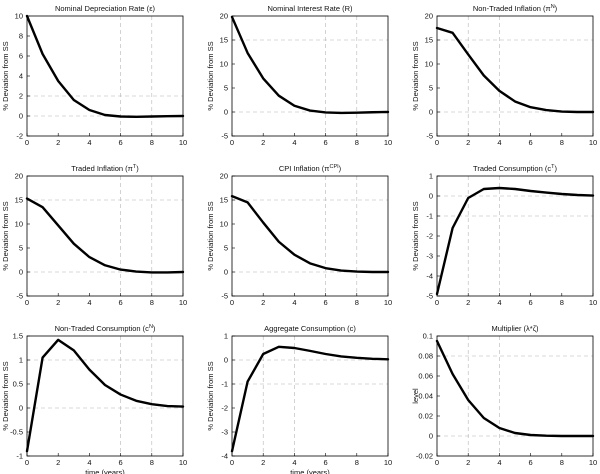 The image size is (600, 474). What do you see at coordinates (302, 168) in the screenshot?
I see `title-main: CPI Inflation (` at bounding box center [302, 168].